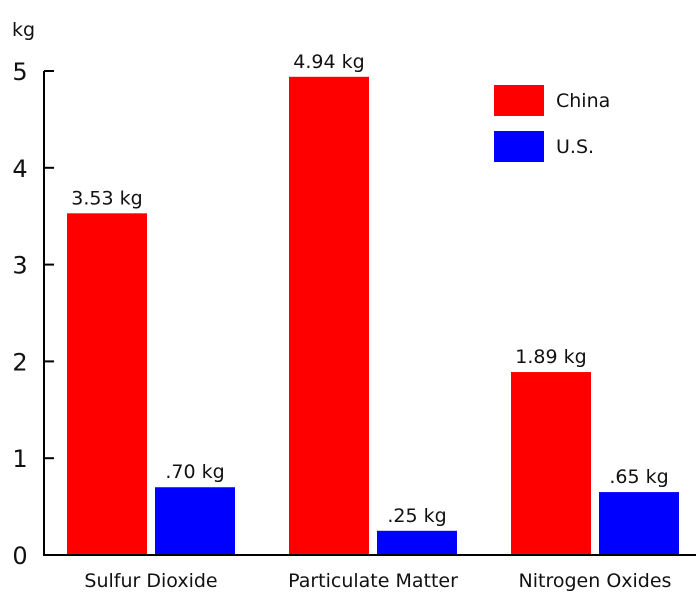  I want to click on bar-u-s--nitrogen-oxides, so click(639, 523).